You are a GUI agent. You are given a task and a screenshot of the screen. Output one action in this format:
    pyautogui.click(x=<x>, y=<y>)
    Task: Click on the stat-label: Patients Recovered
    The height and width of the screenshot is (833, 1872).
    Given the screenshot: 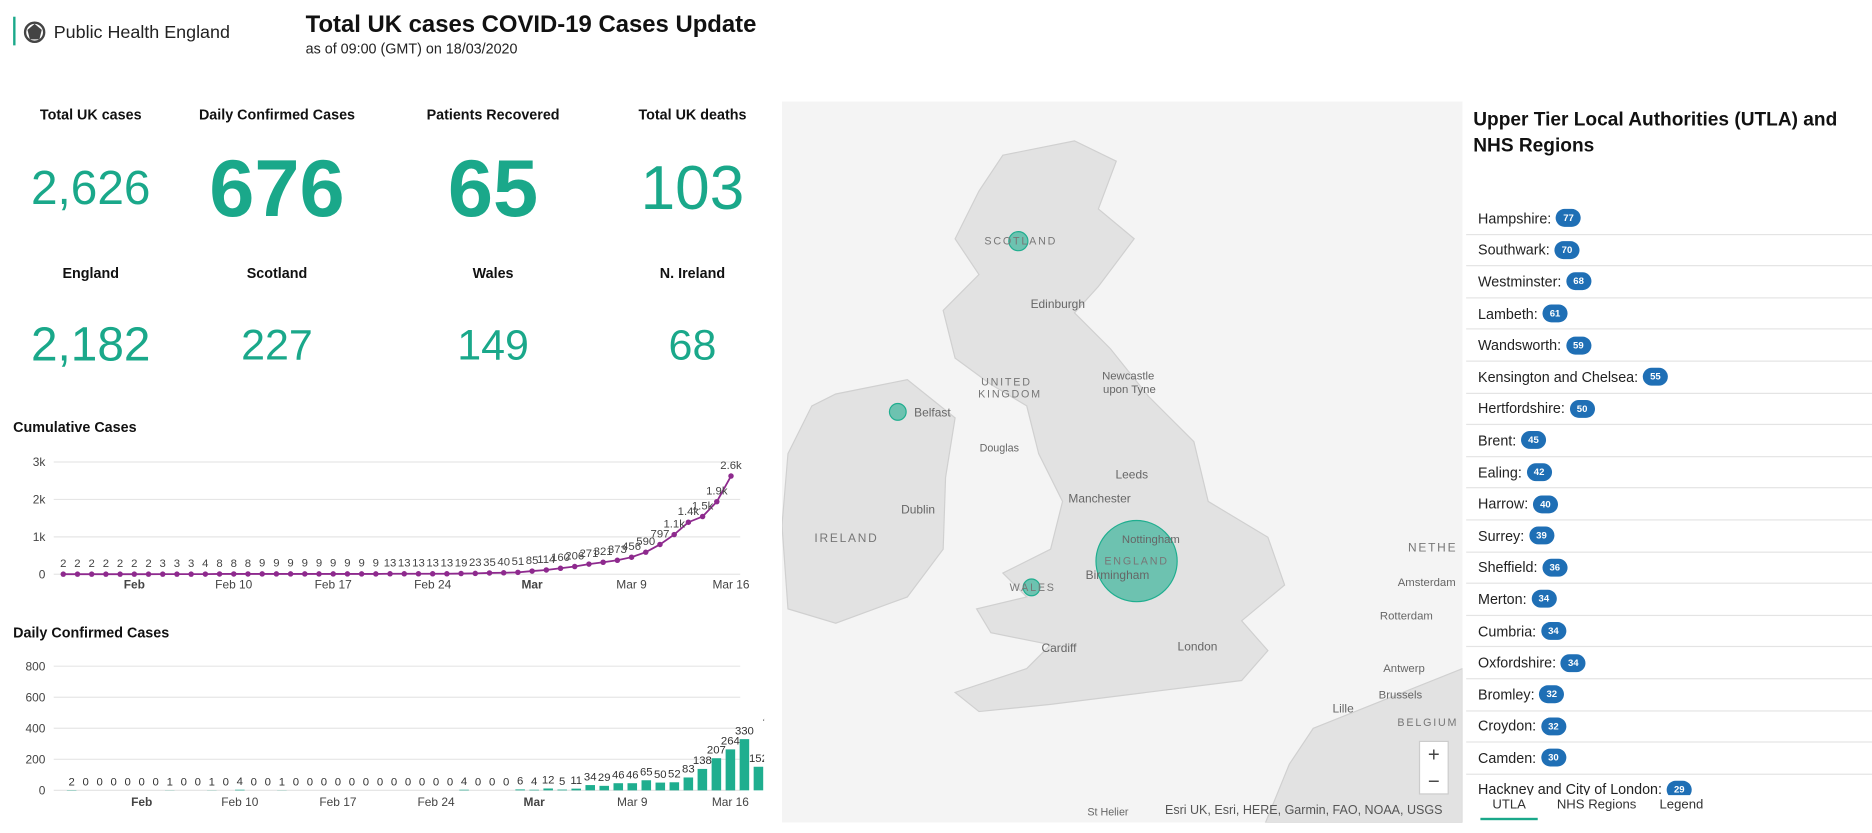 What is the action you would take?
    pyautogui.click(x=493, y=114)
    